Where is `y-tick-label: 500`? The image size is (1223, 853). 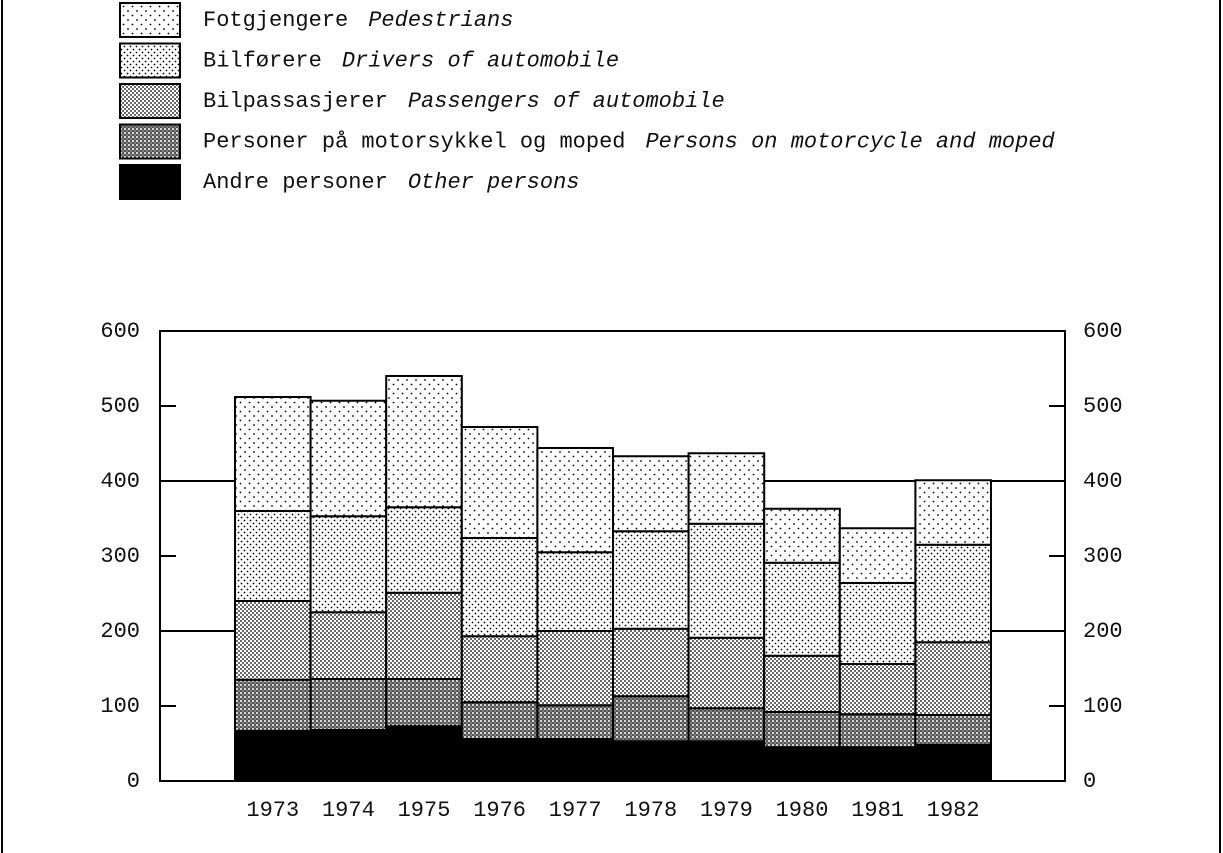
y-tick-label: 500 is located at coordinates (120, 406).